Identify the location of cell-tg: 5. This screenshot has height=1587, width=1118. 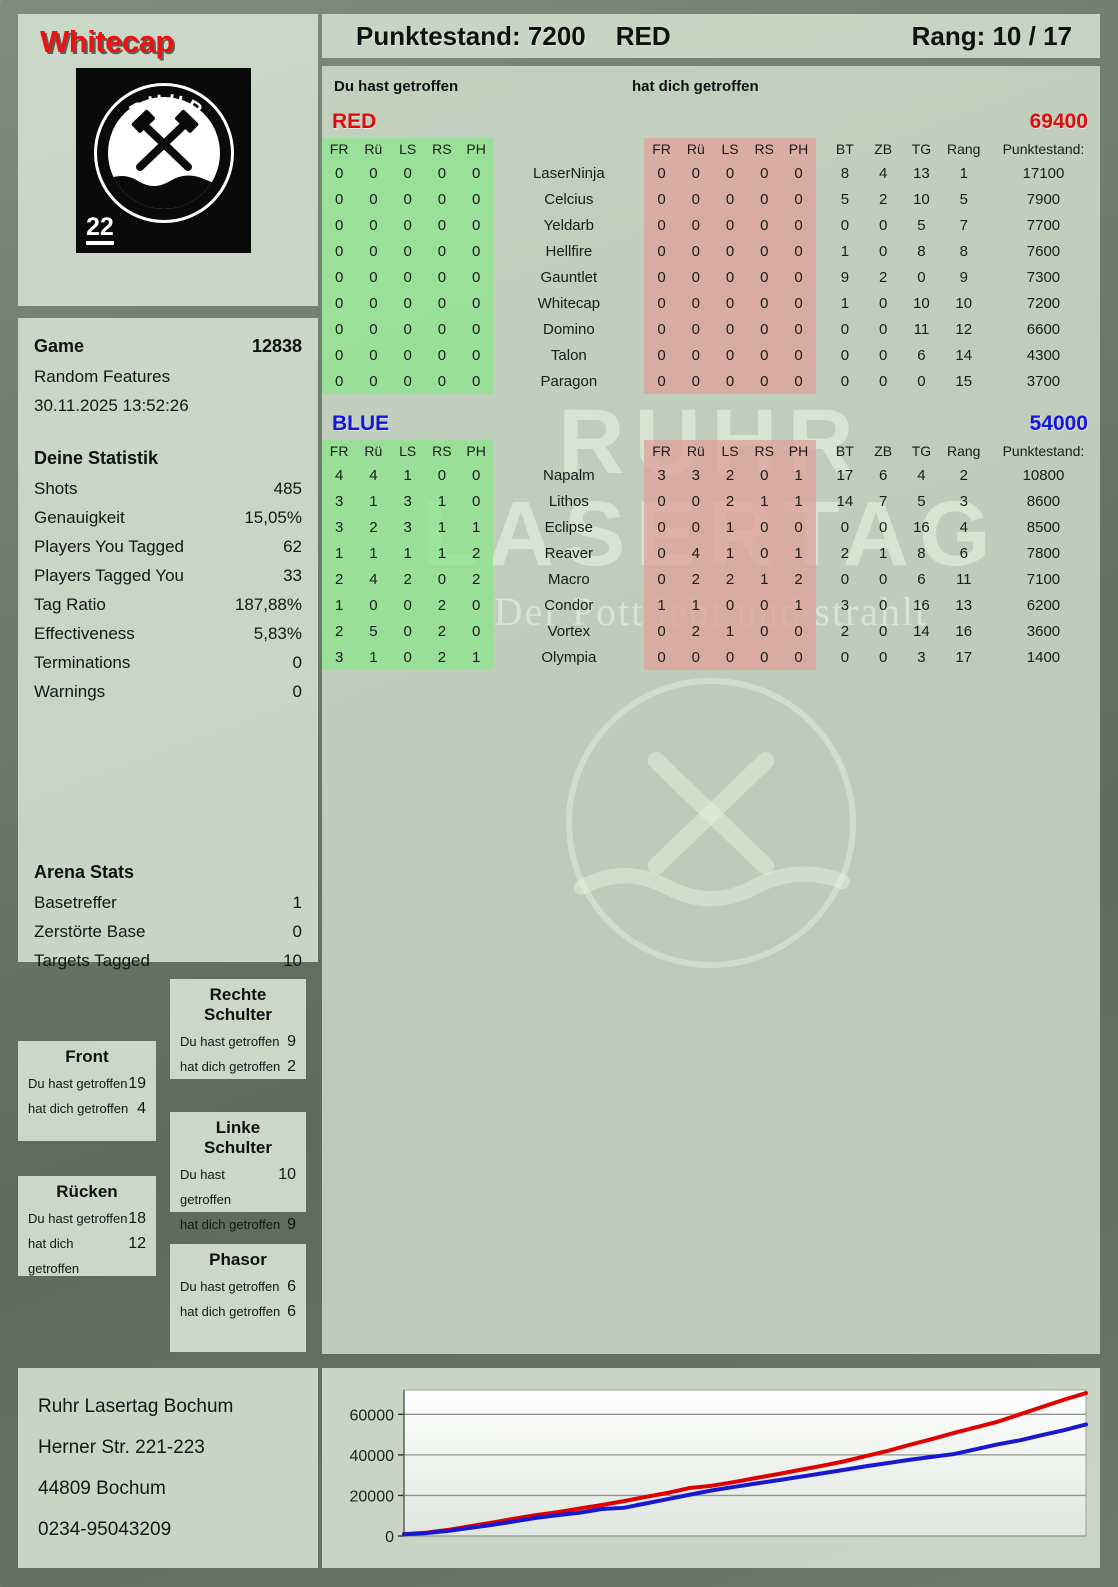
(921, 225).